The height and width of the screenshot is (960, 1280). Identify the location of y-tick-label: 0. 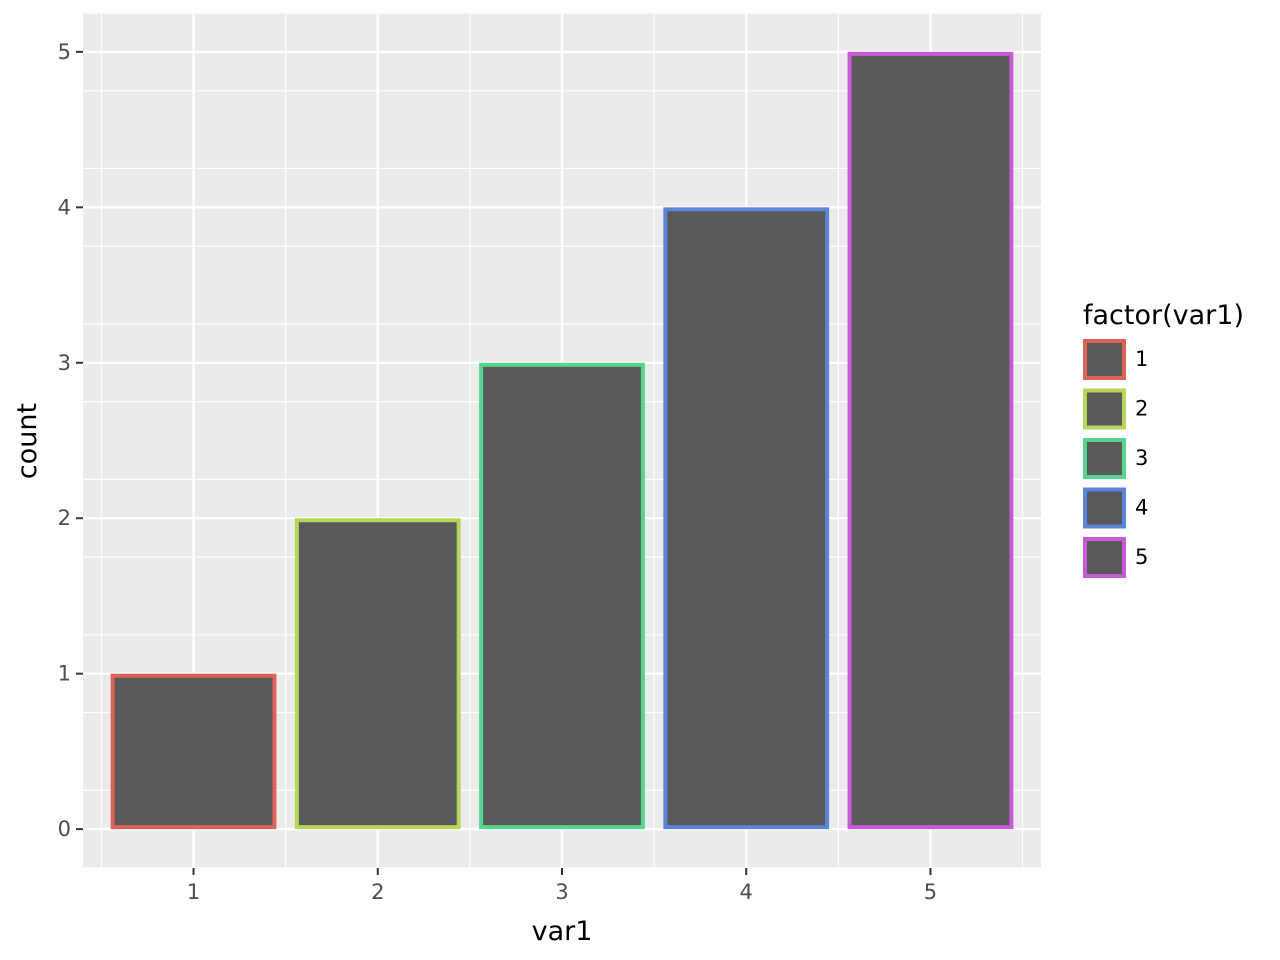
(64, 829).